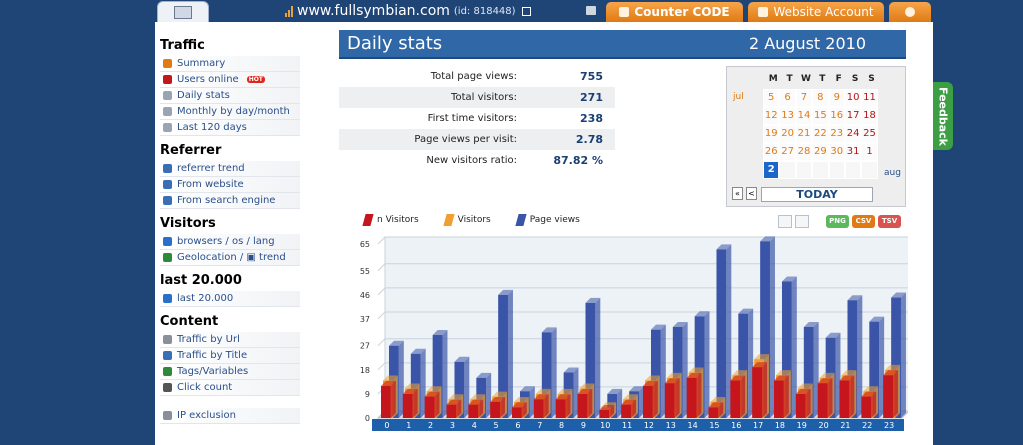 This screenshot has width=1023, height=445. Describe the element at coordinates (836, 152) in the screenshot. I see `calendar-day: 30` at that location.